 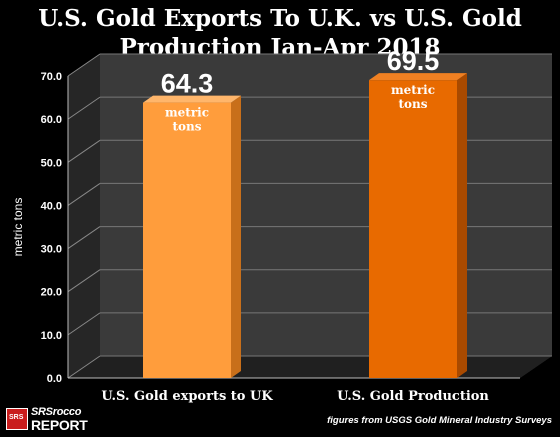 What do you see at coordinates (51, 77) in the screenshot?
I see `y-tick-label: 70.0` at bounding box center [51, 77].